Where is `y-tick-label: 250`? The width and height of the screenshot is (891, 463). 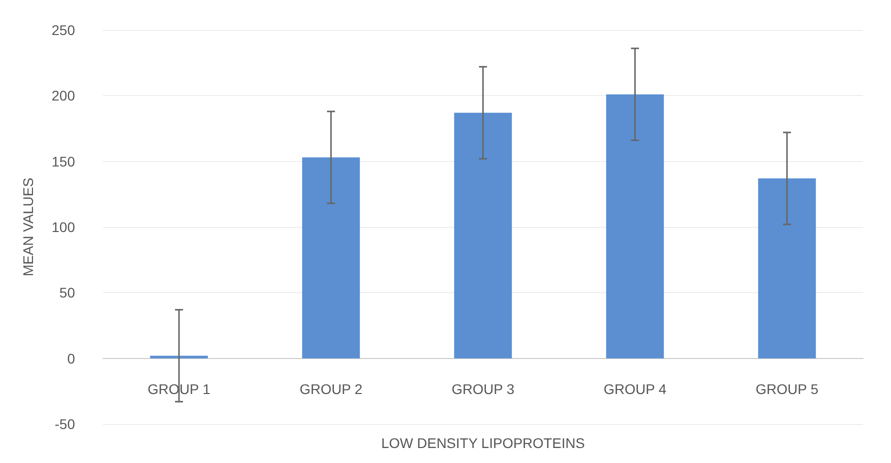 y-tick-label: 250 is located at coordinates (64, 30).